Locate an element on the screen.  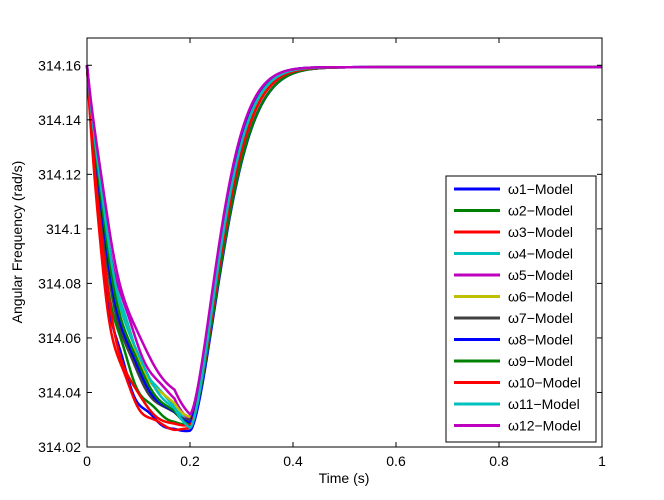
y-tick-label: 314.06 is located at coordinates (59, 338).